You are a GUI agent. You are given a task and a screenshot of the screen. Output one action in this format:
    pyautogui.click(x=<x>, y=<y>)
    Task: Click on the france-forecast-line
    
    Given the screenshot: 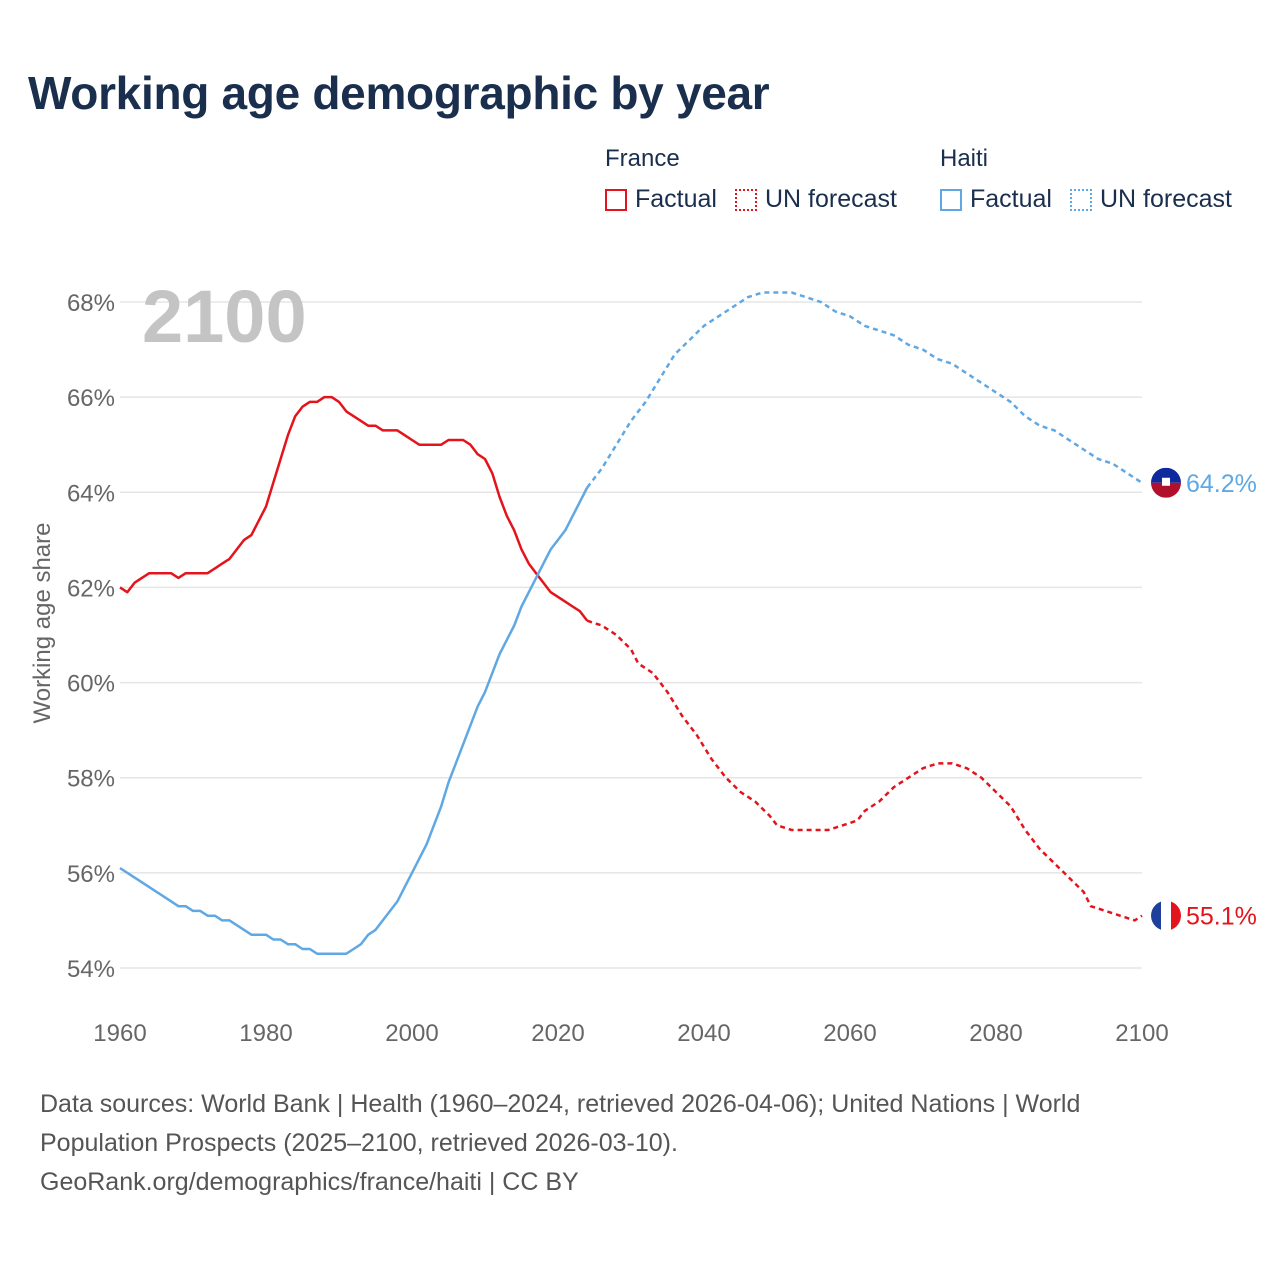 What is the action you would take?
    pyautogui.click(x=864, y=770)
    